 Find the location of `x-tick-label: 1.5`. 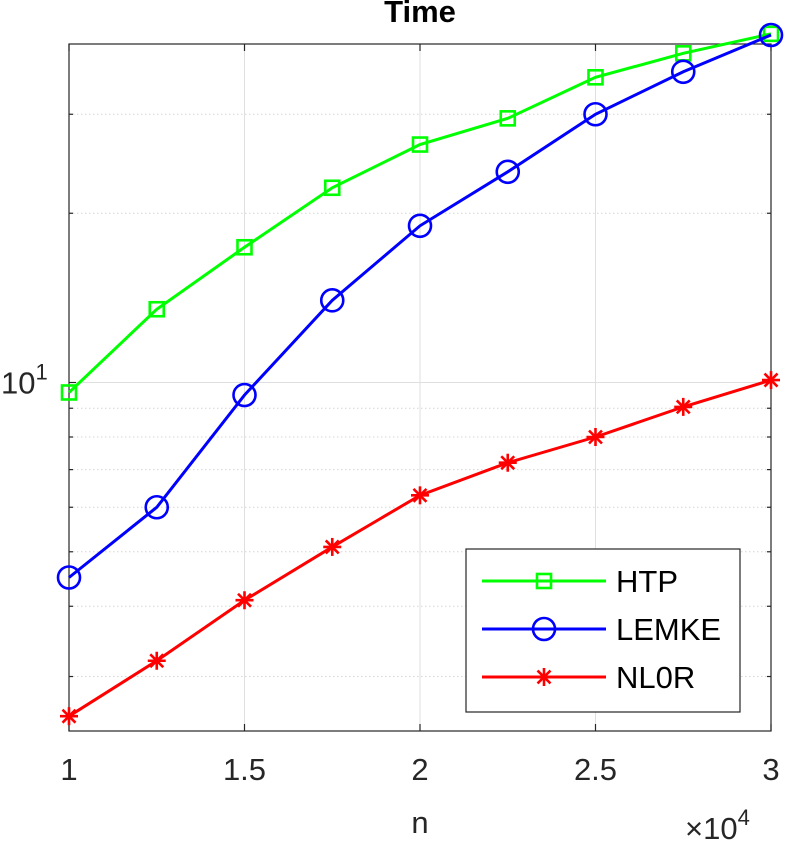

x-tick-label: 1.5 is located at coordinates (244, 769).